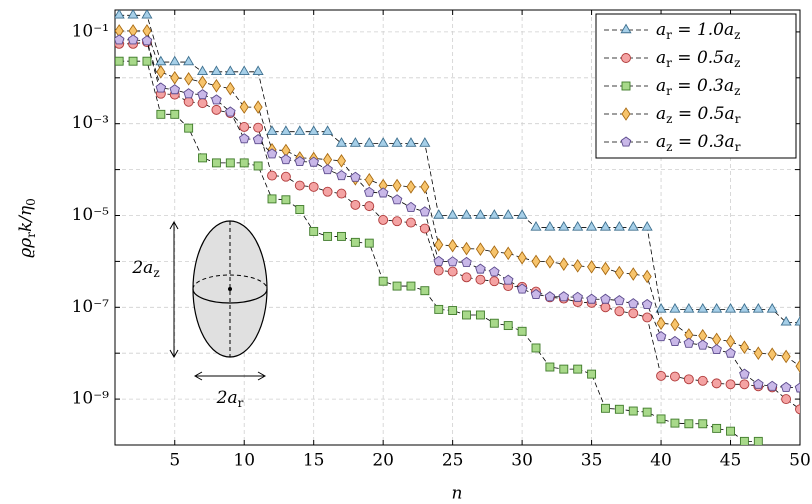  What do you see at coordinates (91, 215) in the screenshot?
I see `y-tick-label: 10⁻⁵` at bounding box center [91, 215].